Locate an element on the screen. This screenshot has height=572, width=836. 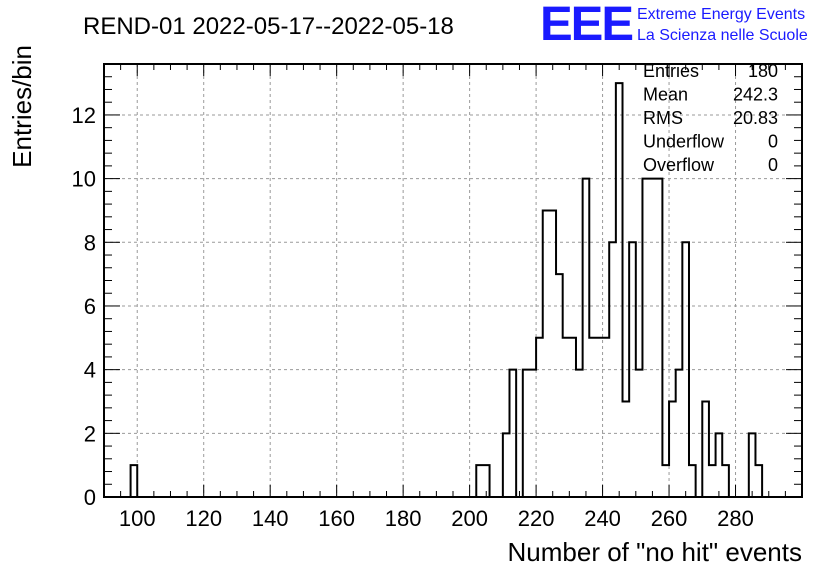
y-tick-label: 12 is located at coordinates (84, 115).